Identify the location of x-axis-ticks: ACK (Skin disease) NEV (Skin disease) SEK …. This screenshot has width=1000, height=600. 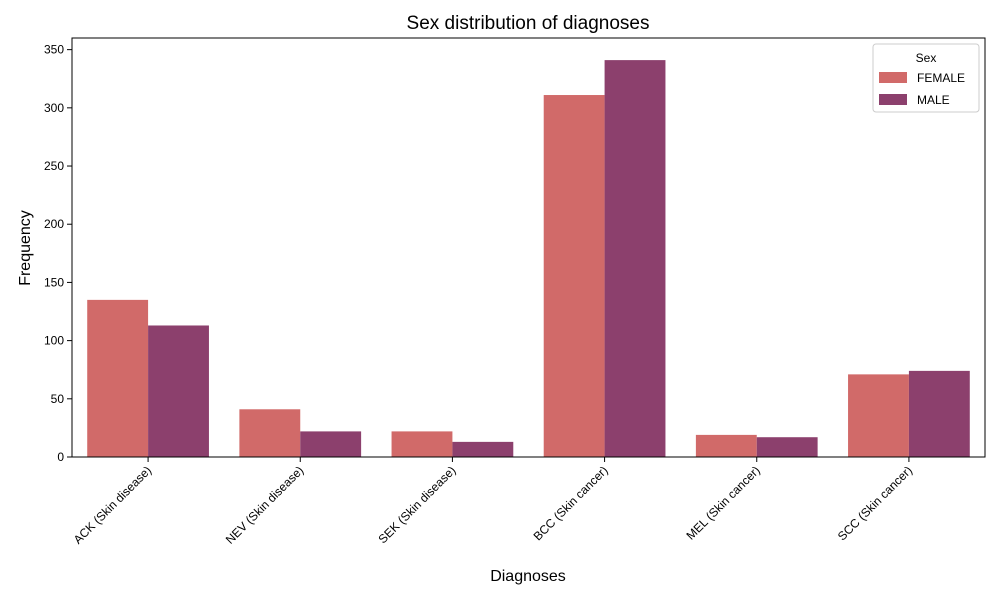
(493, 502).